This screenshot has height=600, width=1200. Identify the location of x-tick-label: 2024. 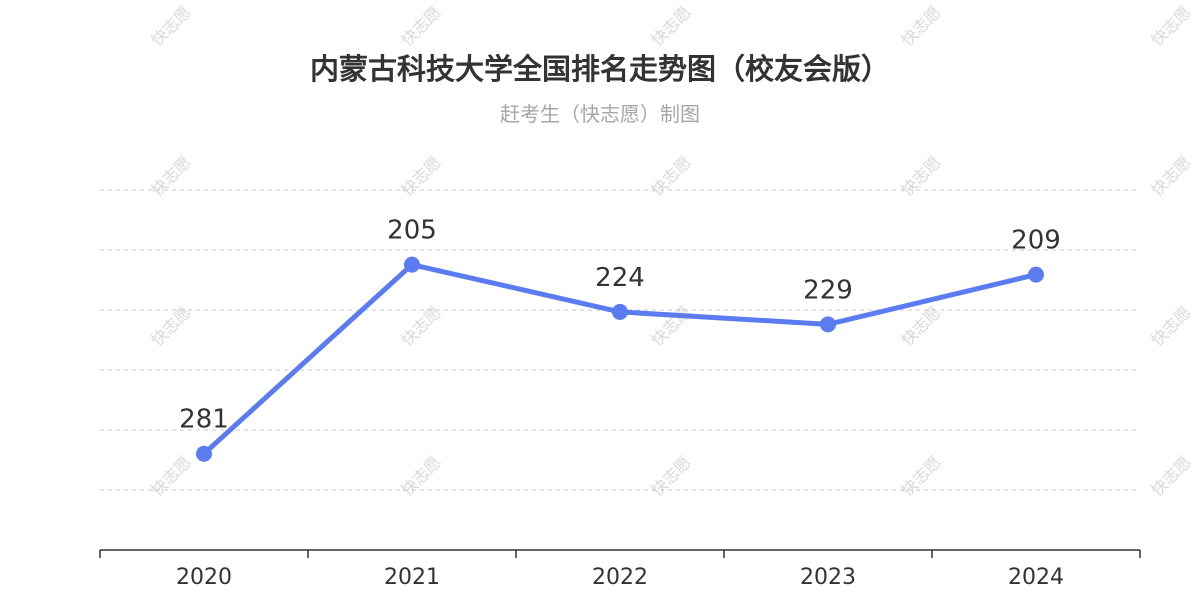
(1036, 577).